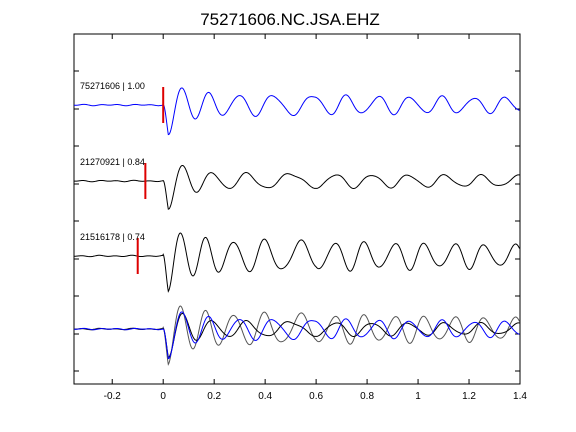 This screenshot has height=432, width=576. I want to click on x-tick-label: 0.6, so click(316, 396).